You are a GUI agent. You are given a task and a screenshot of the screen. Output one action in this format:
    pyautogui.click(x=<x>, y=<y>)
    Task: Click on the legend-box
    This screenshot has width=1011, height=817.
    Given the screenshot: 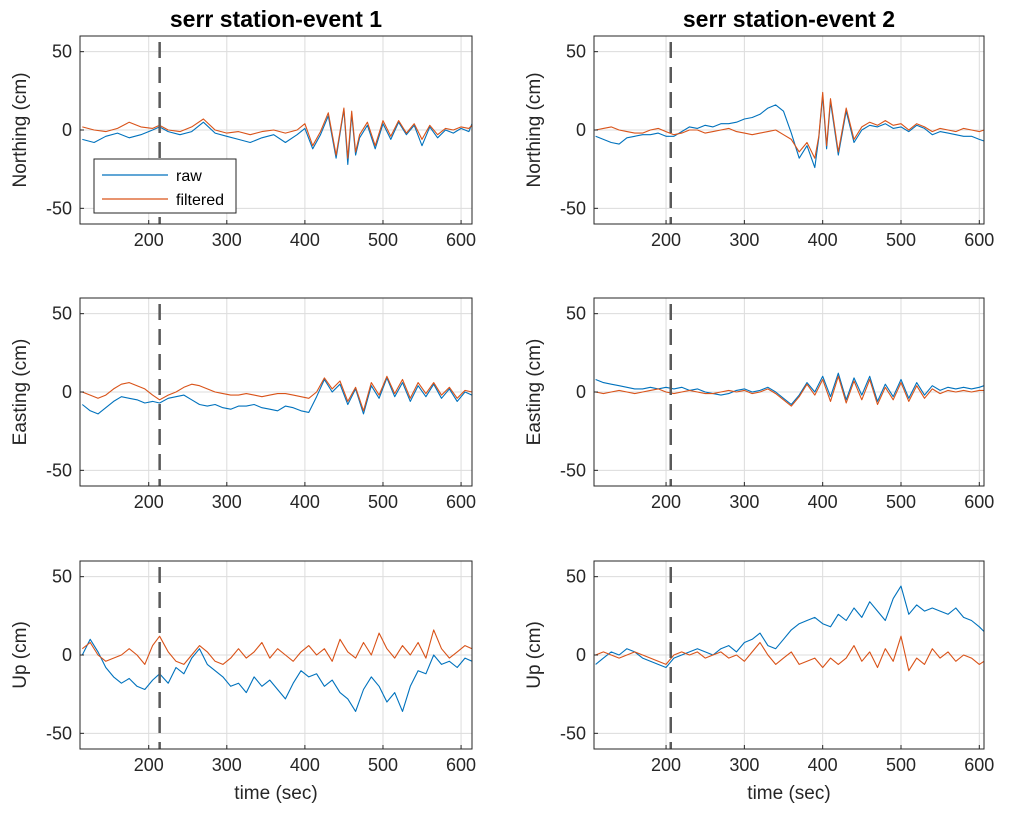 What is the action you would take?
    pyautogui.click(x=165, y=186)
    